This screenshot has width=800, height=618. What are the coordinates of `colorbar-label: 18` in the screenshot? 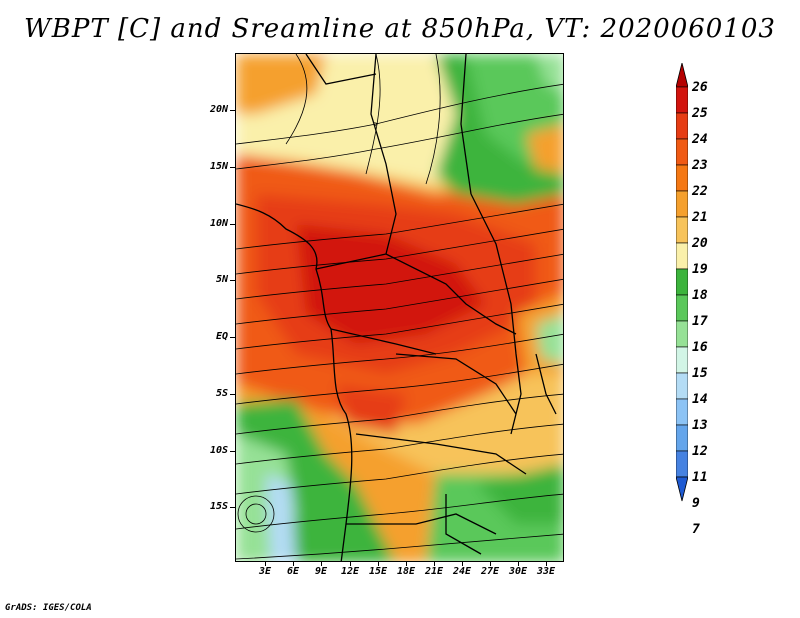 It's located at (700, 295).